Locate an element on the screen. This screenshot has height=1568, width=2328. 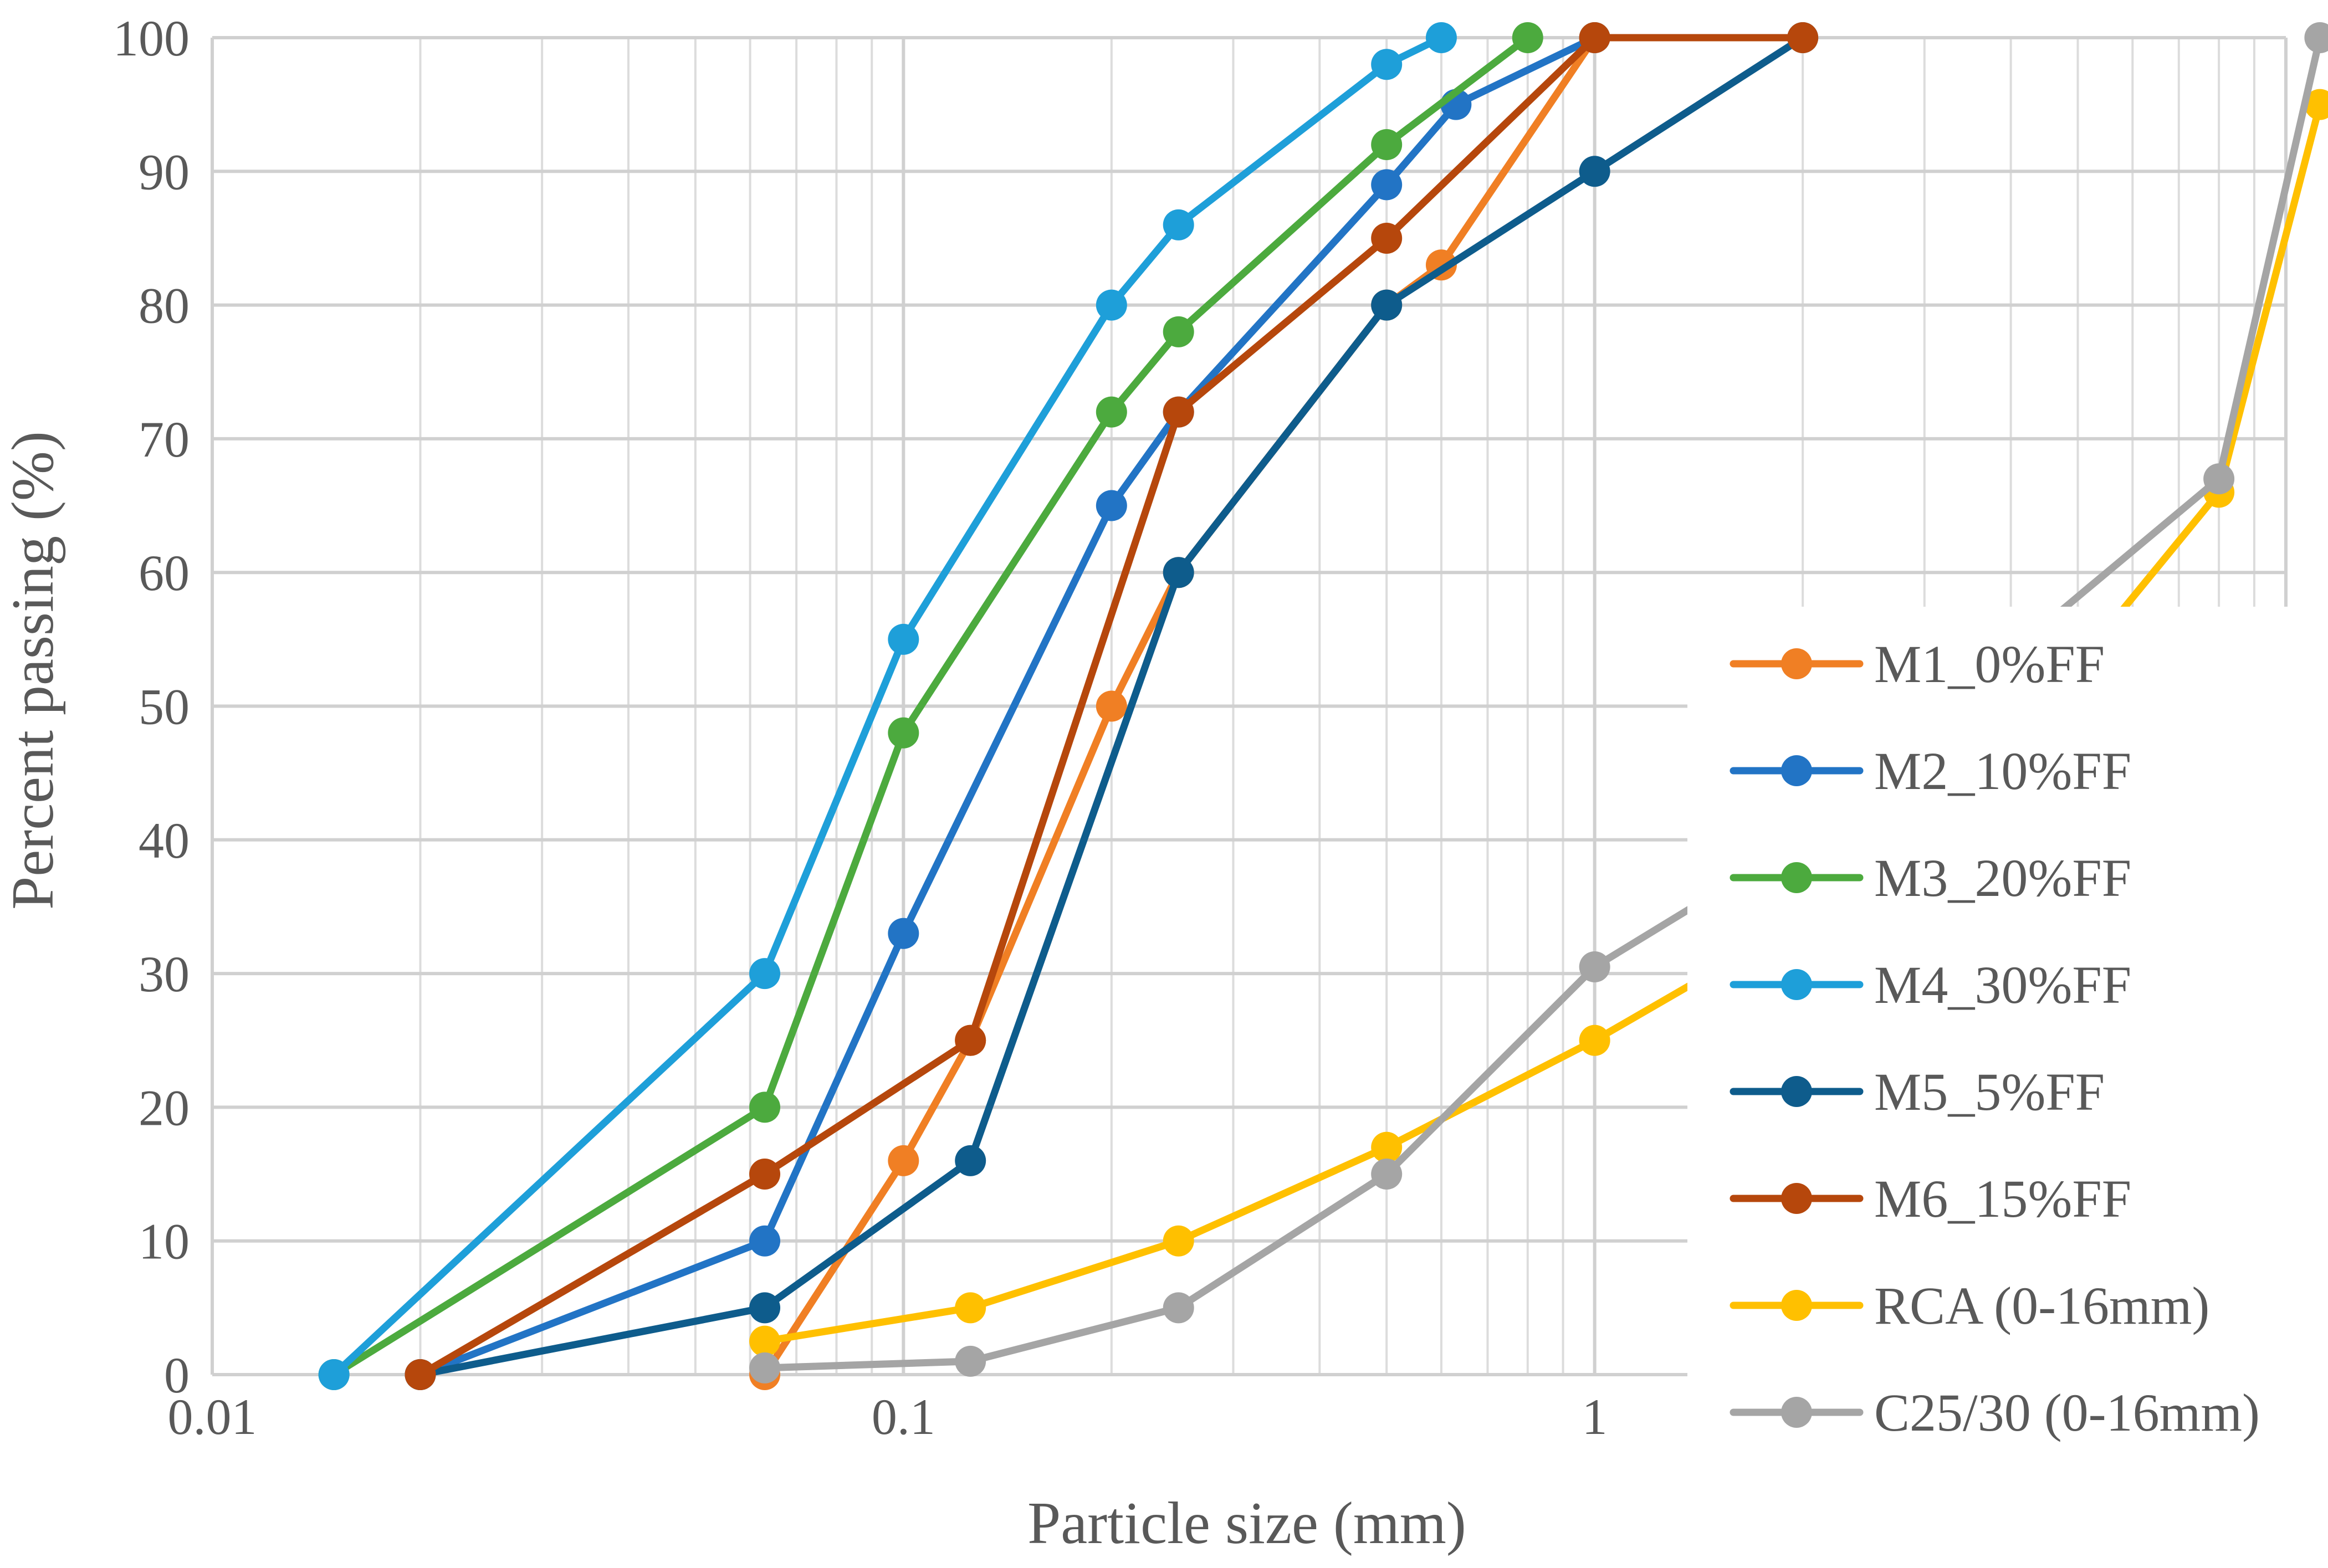
x-tick-label: 1 is located at coordinates (1595, 1416).